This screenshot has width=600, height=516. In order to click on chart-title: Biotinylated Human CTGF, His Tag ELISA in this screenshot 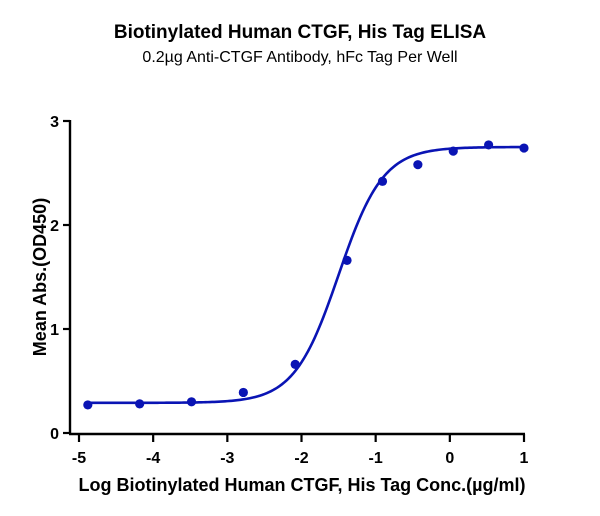, I will do `click(300, 32)`.